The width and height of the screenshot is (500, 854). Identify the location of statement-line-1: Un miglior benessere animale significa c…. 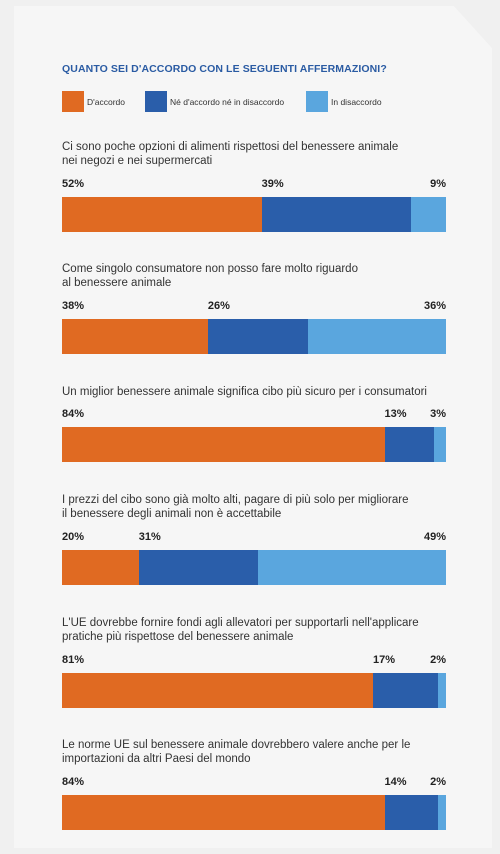
(244, 392).